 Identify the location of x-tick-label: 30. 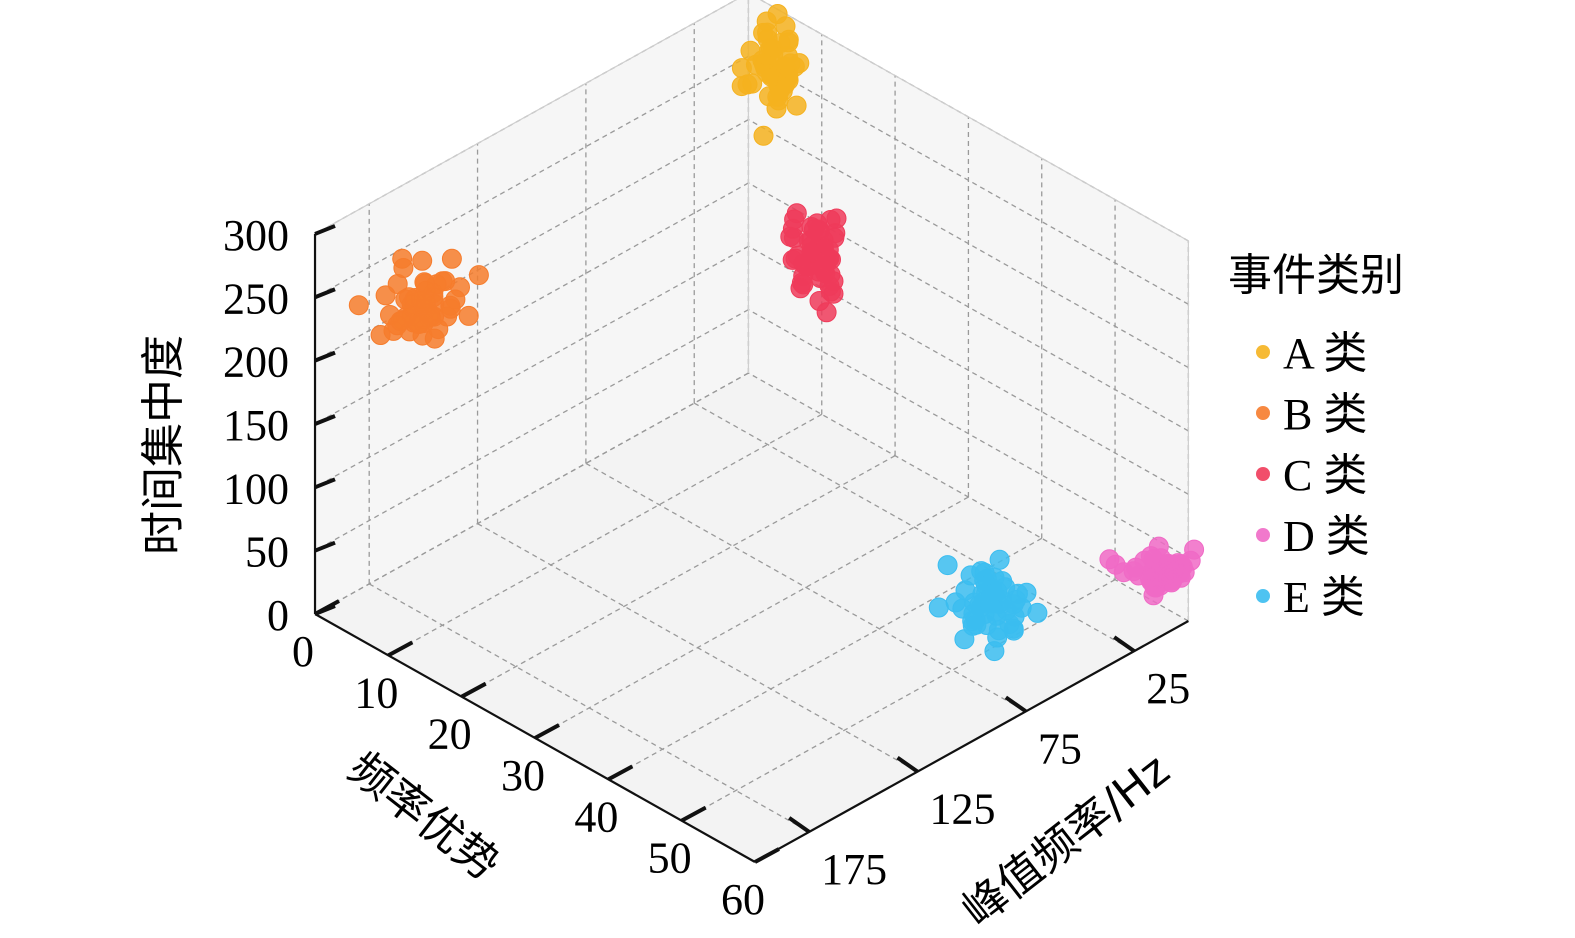
(523, 775).